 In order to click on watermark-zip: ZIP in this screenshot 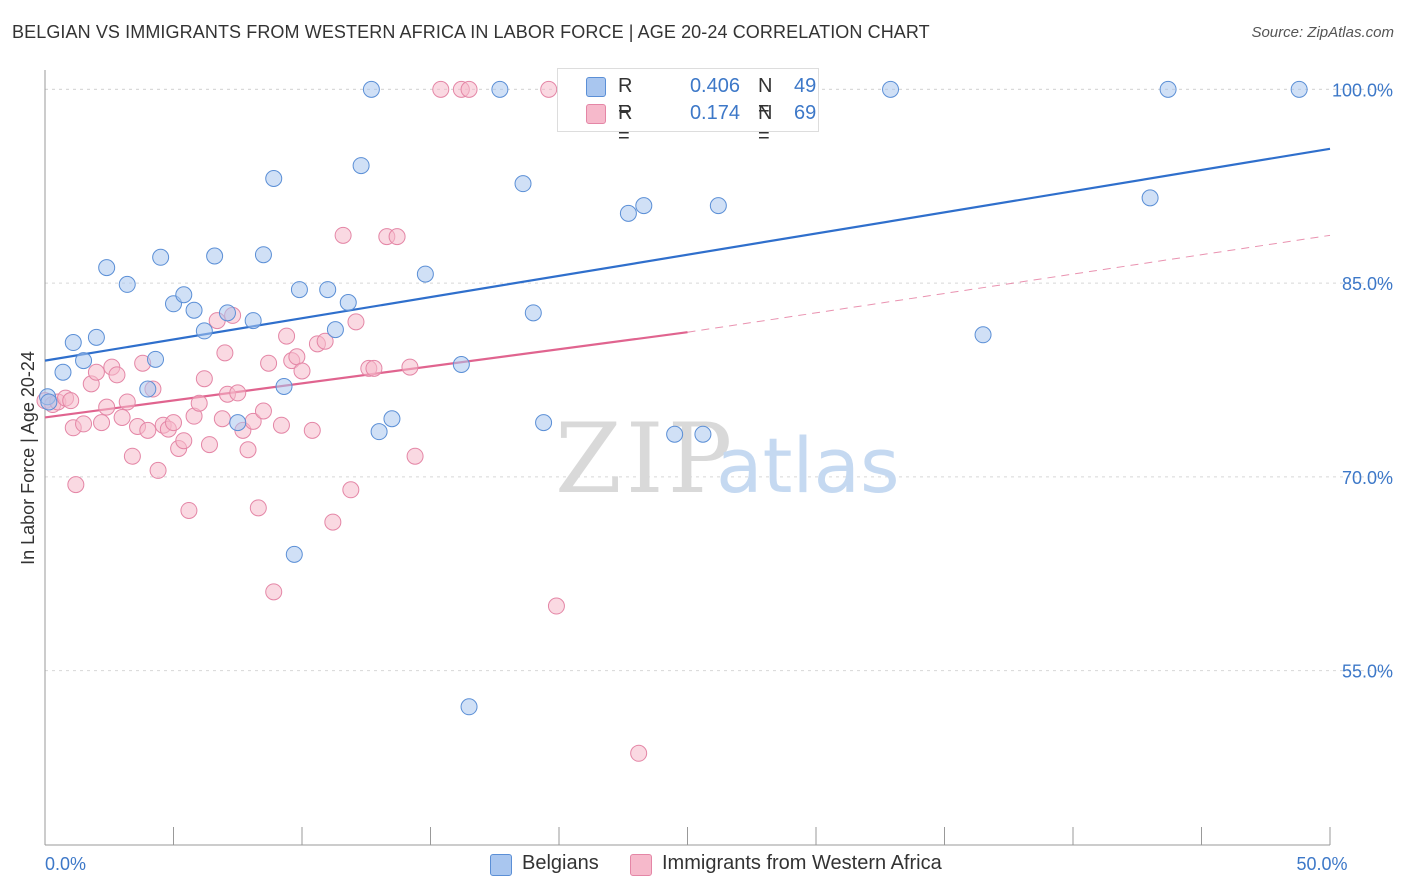, I will do `click(645, 459)`.